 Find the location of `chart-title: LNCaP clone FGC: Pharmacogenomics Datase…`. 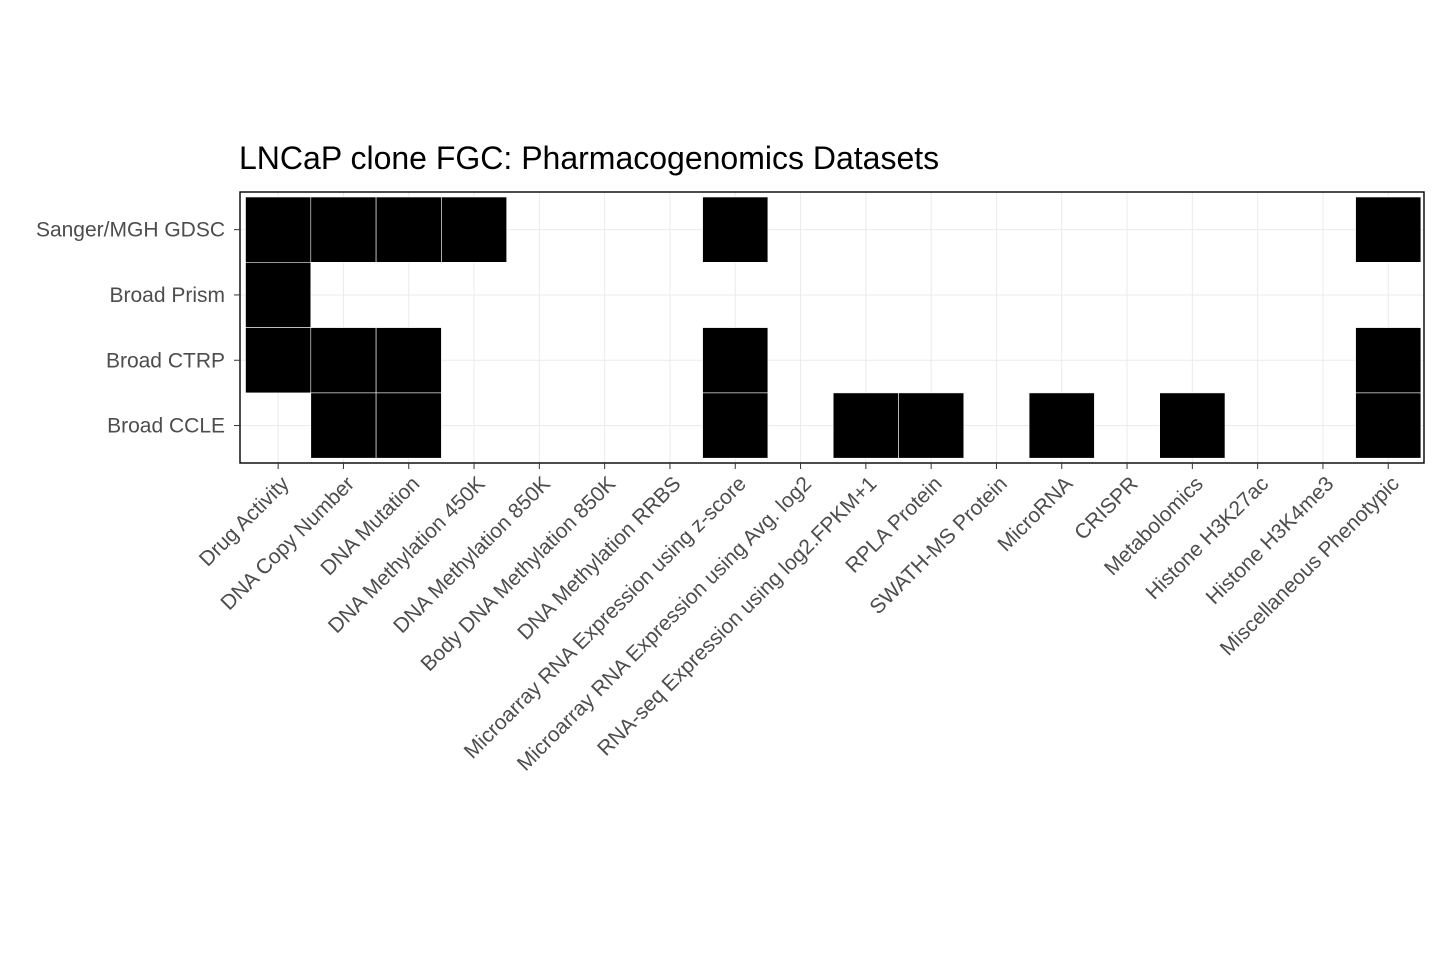

chart-title: LNCaP clone FGC: Pharmacogenomics Datase… is located at coordinates (589, 158).